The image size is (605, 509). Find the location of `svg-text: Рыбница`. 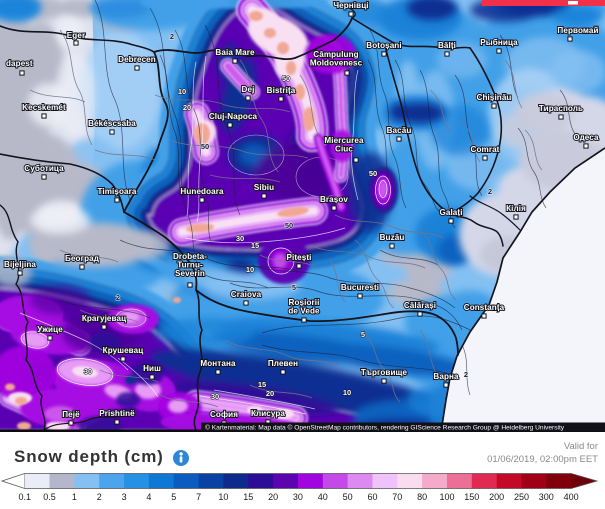

svg-text: Рыбница is located at coordinates (499, 42).